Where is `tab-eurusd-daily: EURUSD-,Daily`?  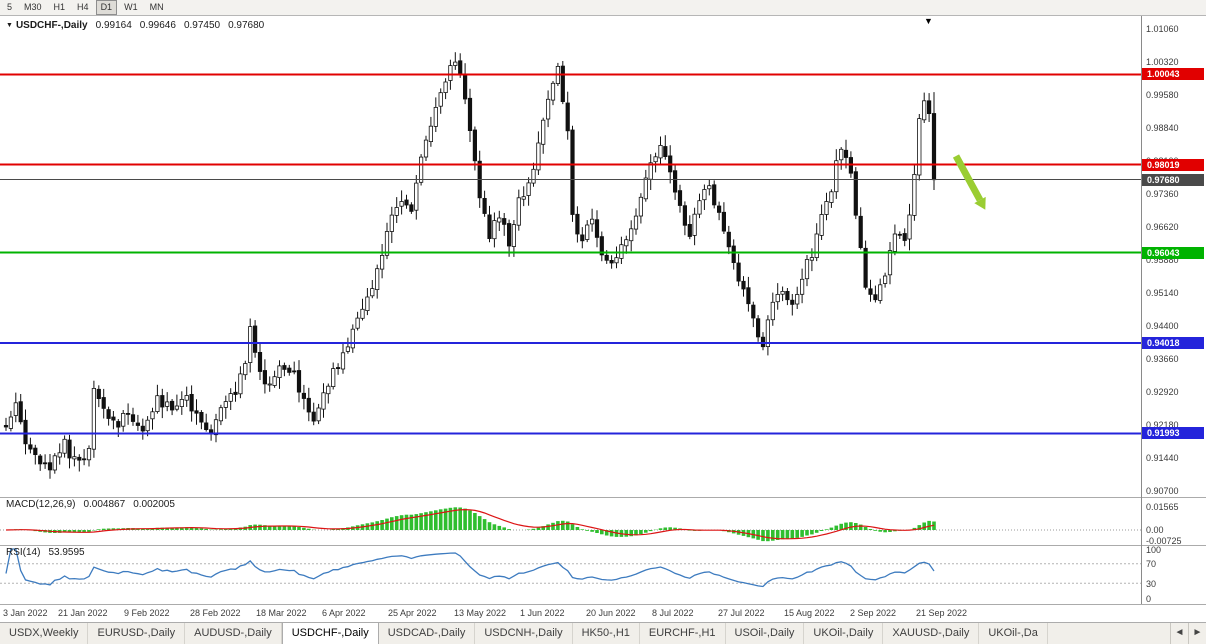 tab-eurusd-daily: EURUSD-,Daily is located at coordinates (137, 633).